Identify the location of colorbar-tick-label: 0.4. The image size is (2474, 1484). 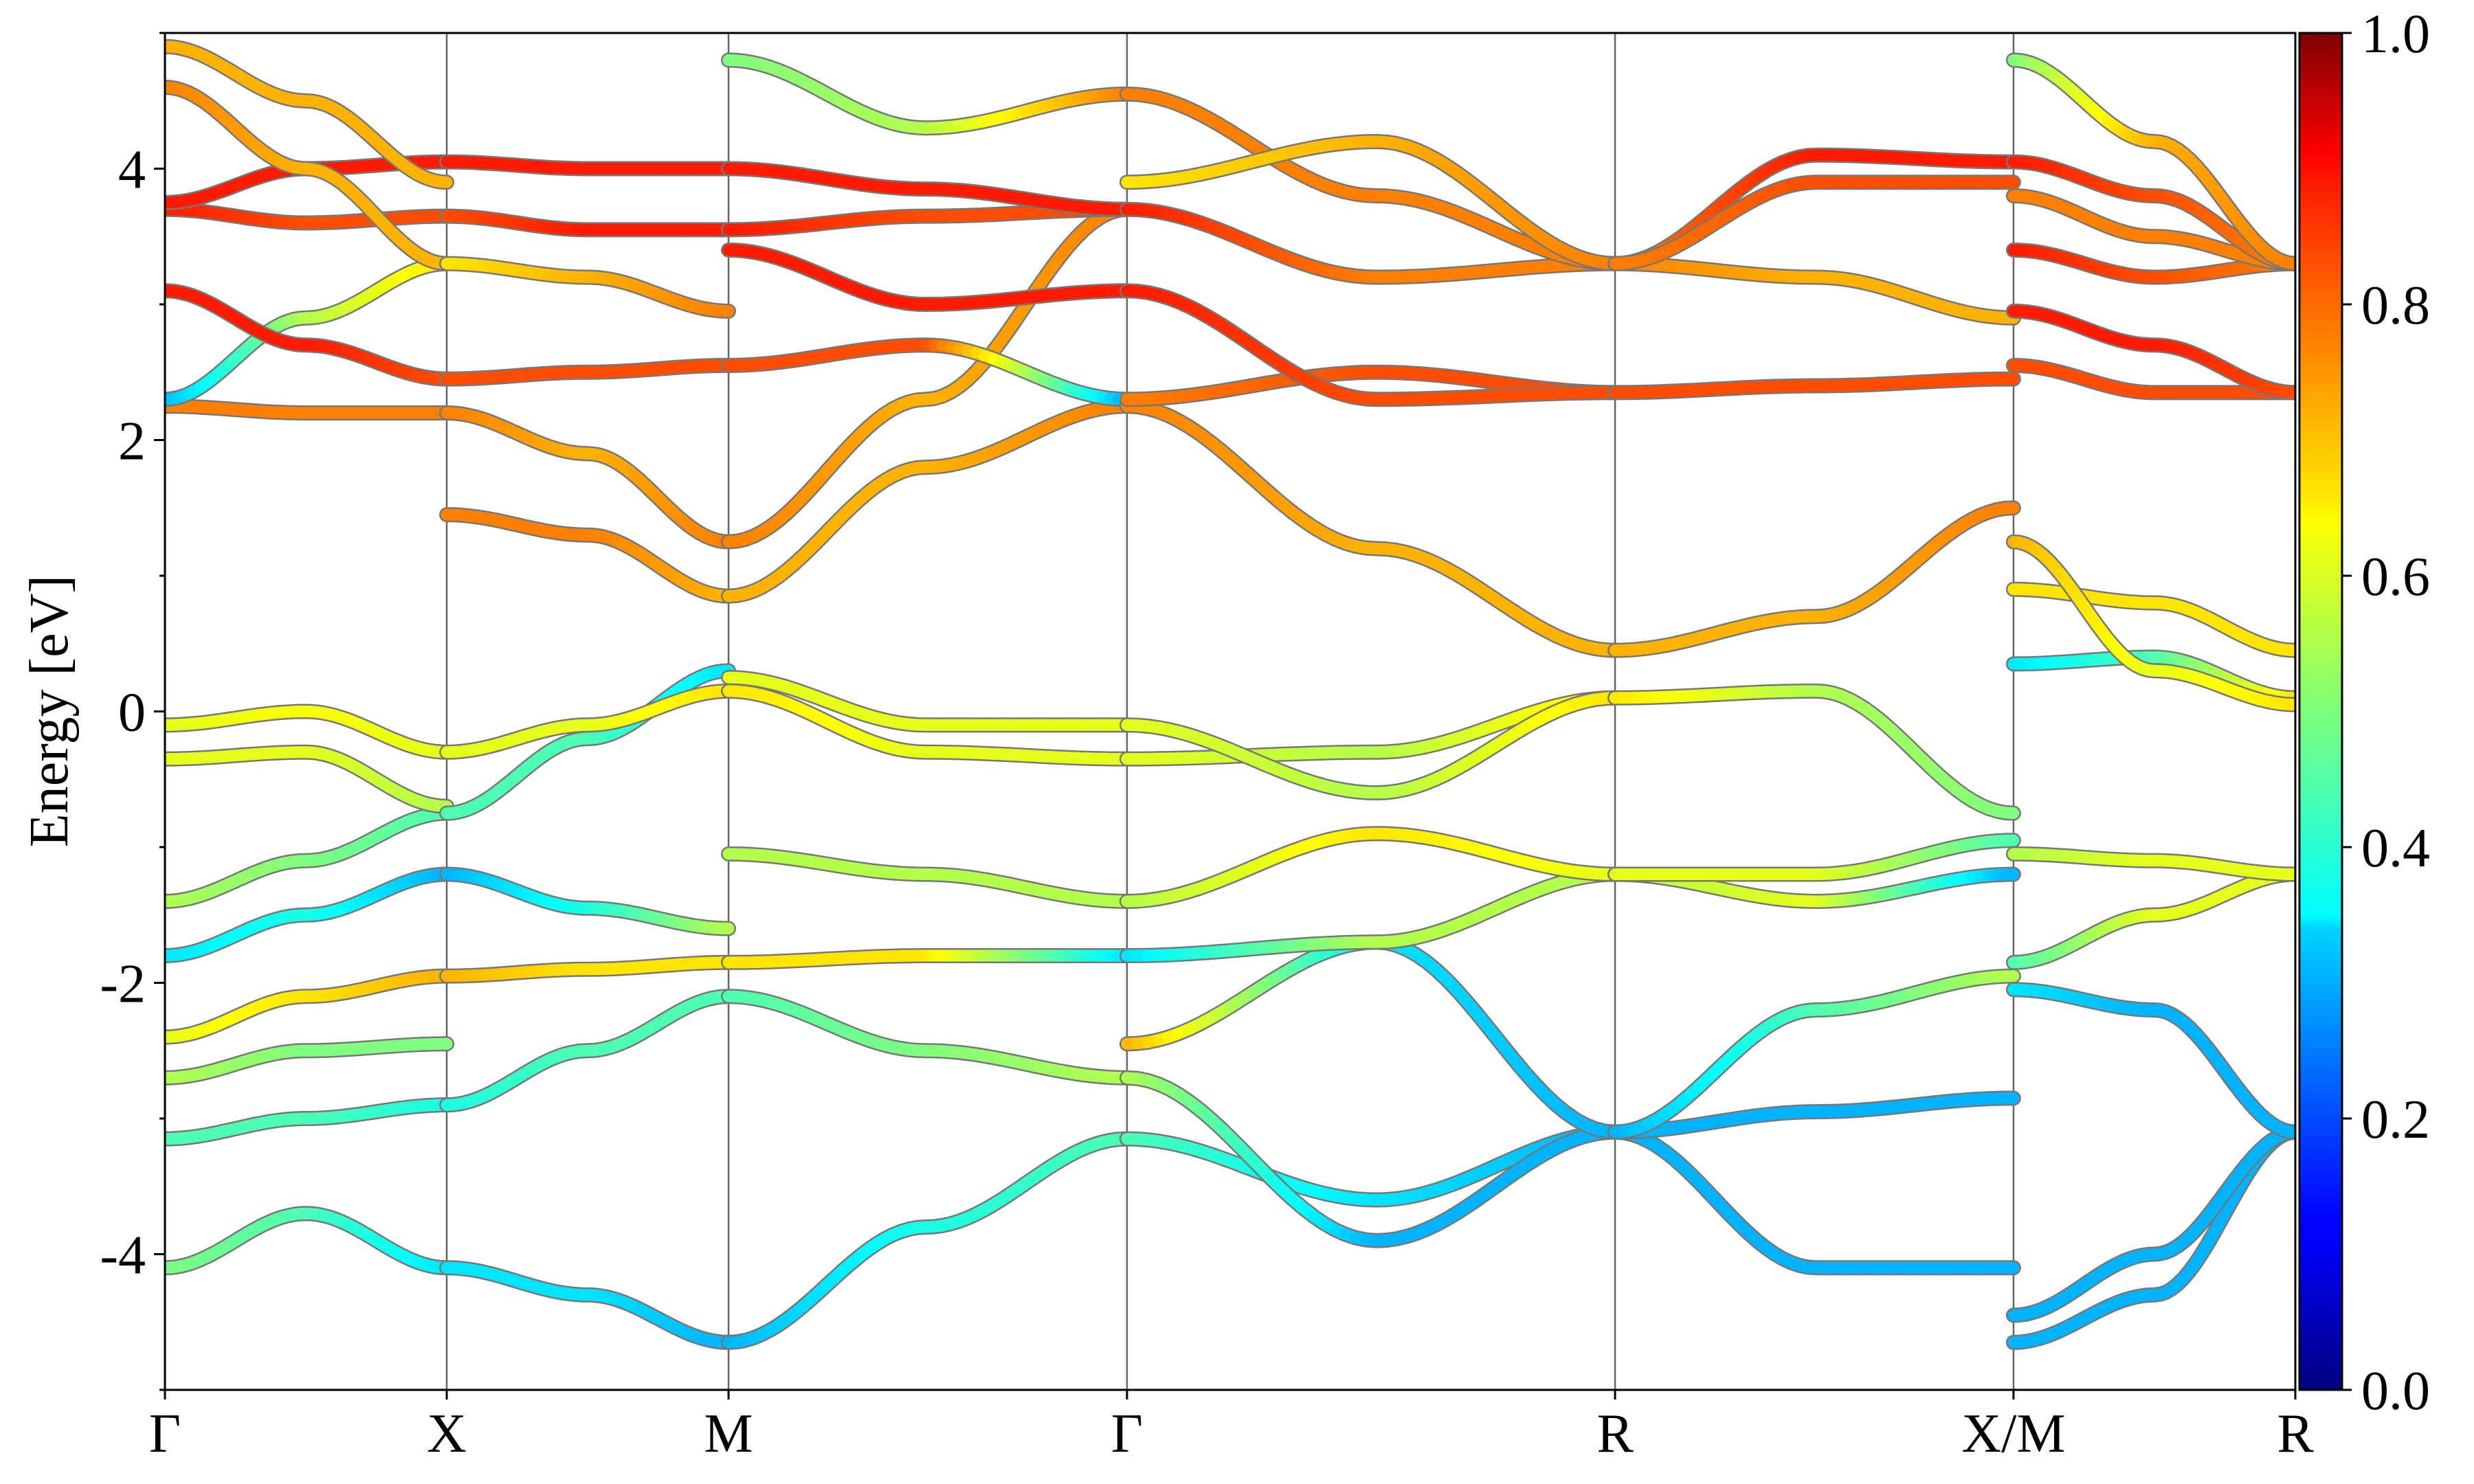
(2395, 848).